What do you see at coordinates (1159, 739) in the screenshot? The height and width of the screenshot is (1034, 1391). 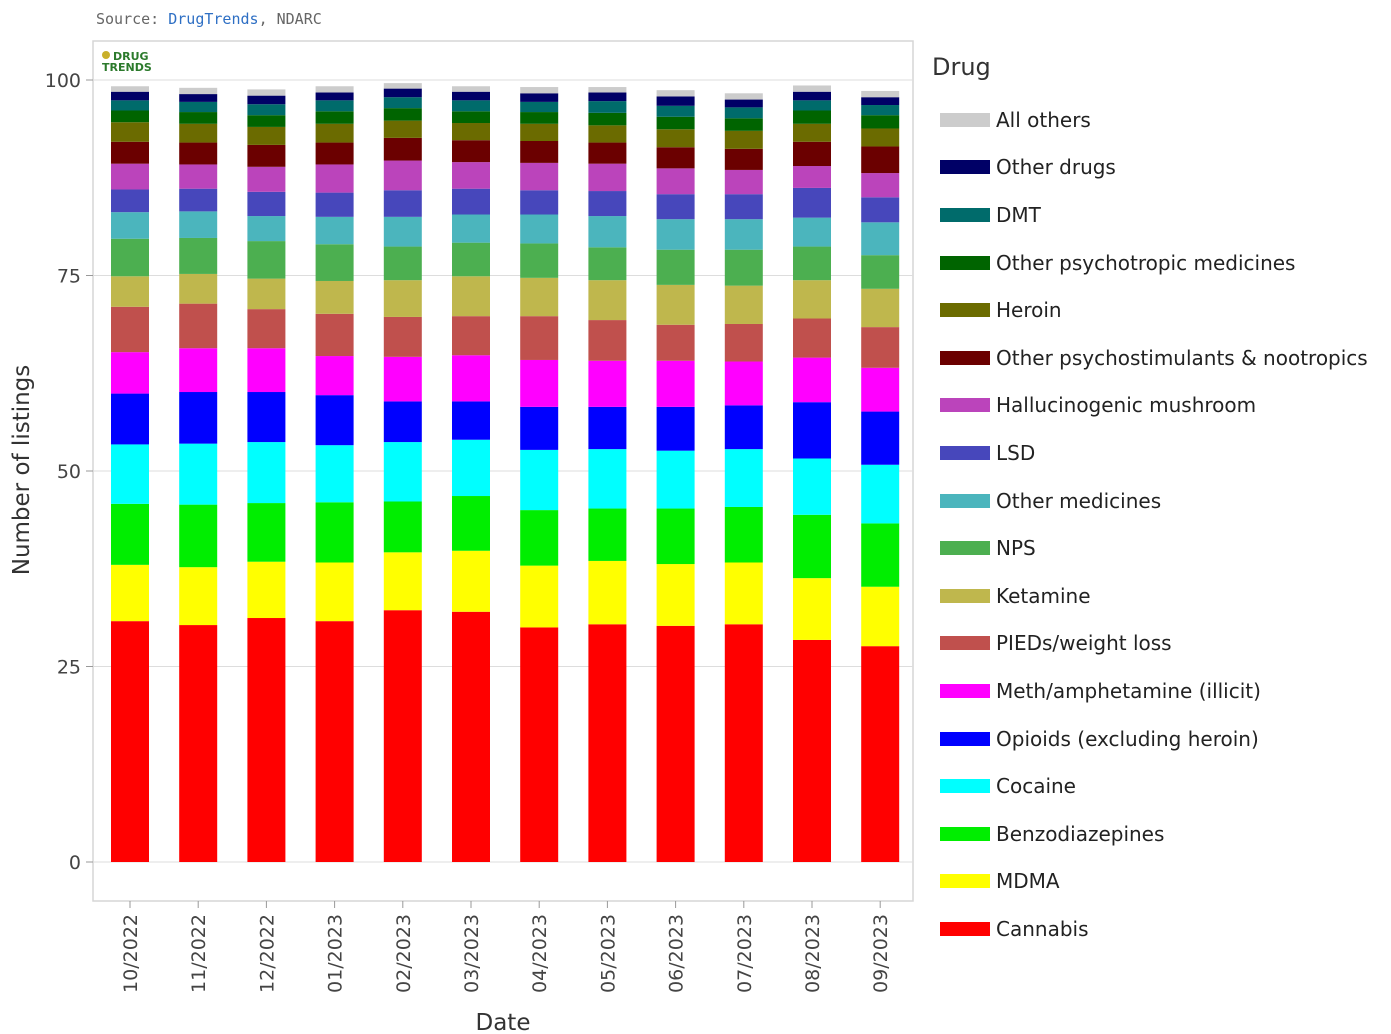 I see `legend-item: Opioids (excluding heroin)` at bounding box center [1159, 739].